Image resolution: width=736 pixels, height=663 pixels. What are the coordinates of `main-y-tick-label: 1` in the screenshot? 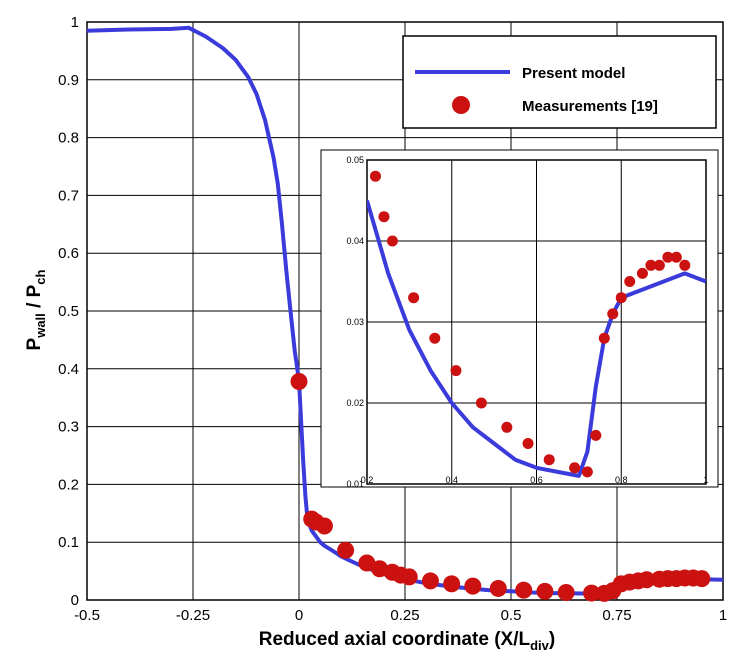 It's located at (75, 22).